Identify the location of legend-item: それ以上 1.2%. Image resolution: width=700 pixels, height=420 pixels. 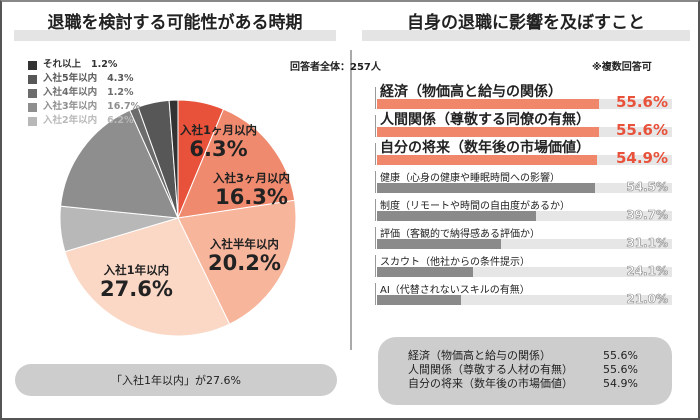
(84, 65).